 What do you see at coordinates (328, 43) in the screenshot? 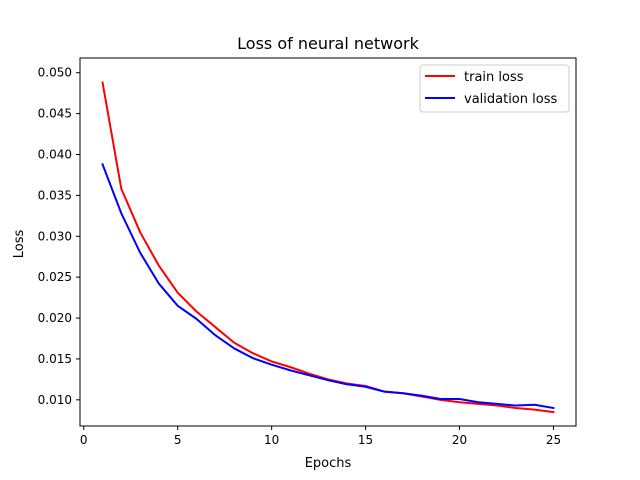
I see `chart-title: Loss of neural network` at bounding box center [328, 43].